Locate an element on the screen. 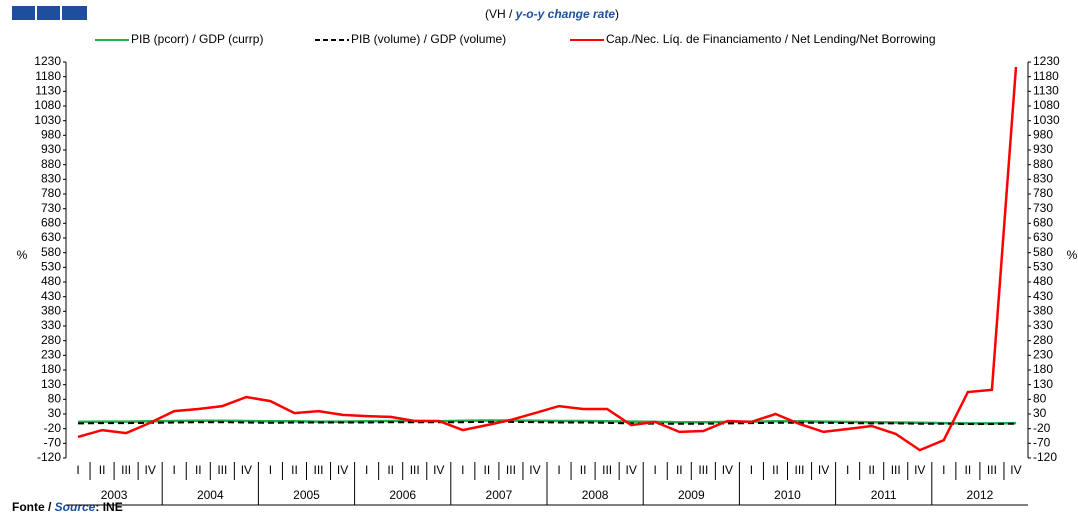 Image resolution: width=1078 pixels, height=515 pixels. y-axis-label: % is located at coordinates (22, 255).